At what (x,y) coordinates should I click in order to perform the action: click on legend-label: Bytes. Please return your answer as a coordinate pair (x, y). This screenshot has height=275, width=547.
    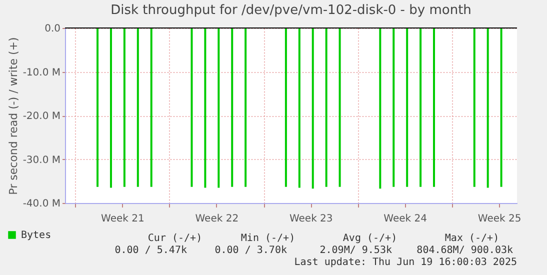
    Looking at the image, I should click on (36, 235).